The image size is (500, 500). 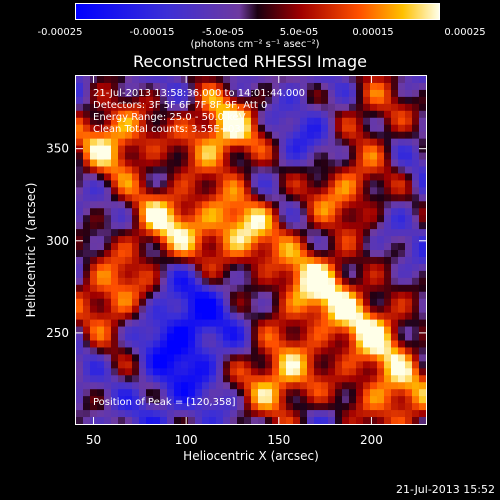 I want to click on chart-title: Reconstructed RHESSI Image, so click(x=250, y=61).